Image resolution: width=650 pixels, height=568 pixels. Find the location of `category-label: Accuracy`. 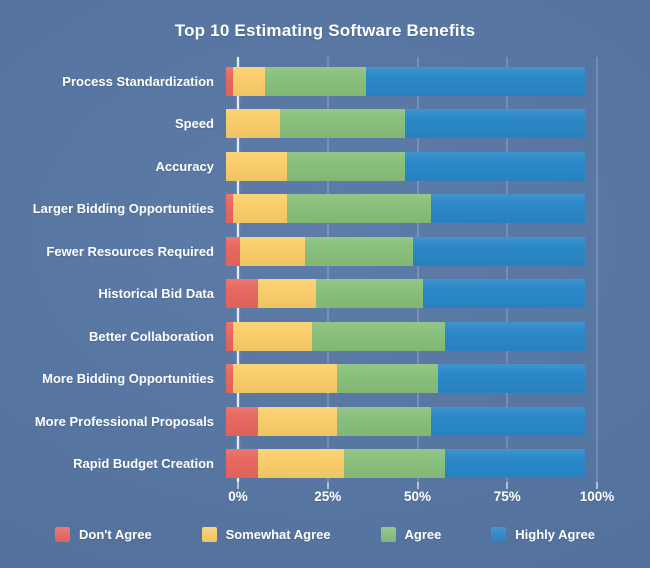

category-label: Accuracy is located at coordinates (184, 166).